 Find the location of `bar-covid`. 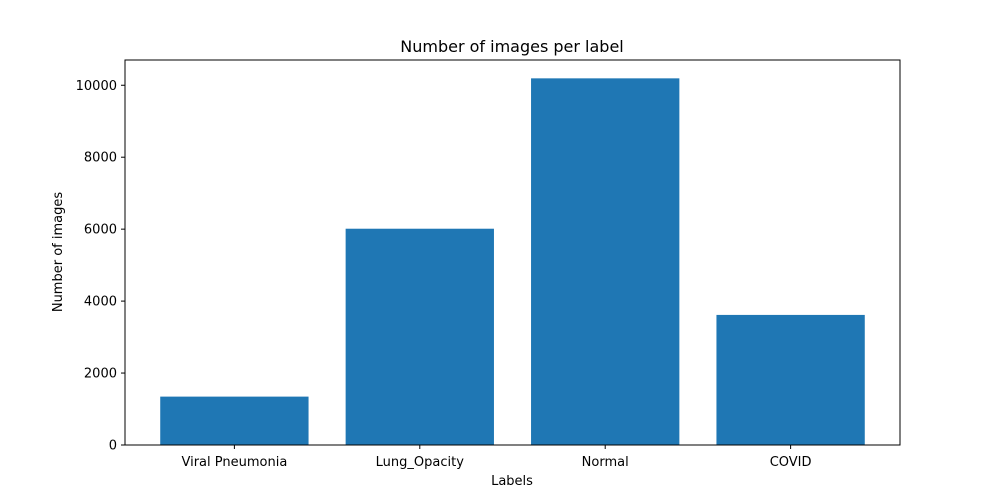

bar-covid is located at coordinates (790, 379).